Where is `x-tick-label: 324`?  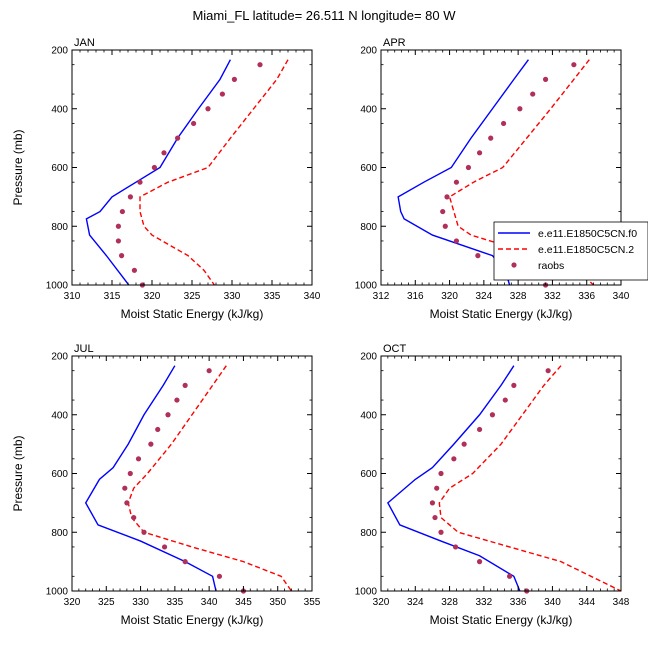 x-tick-label: 324 is located at coordinates (484, 296).